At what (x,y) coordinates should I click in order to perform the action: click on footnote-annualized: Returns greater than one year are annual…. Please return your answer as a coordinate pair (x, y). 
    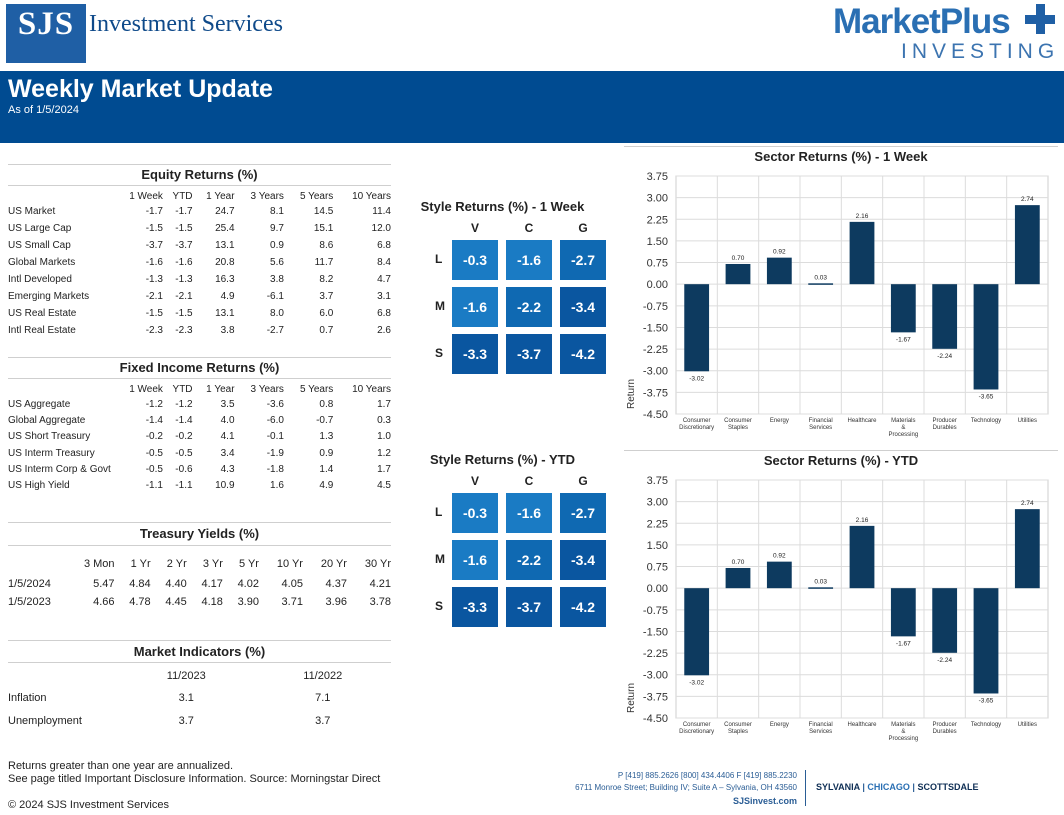
    Looking at the image, I should click on (121, 766).